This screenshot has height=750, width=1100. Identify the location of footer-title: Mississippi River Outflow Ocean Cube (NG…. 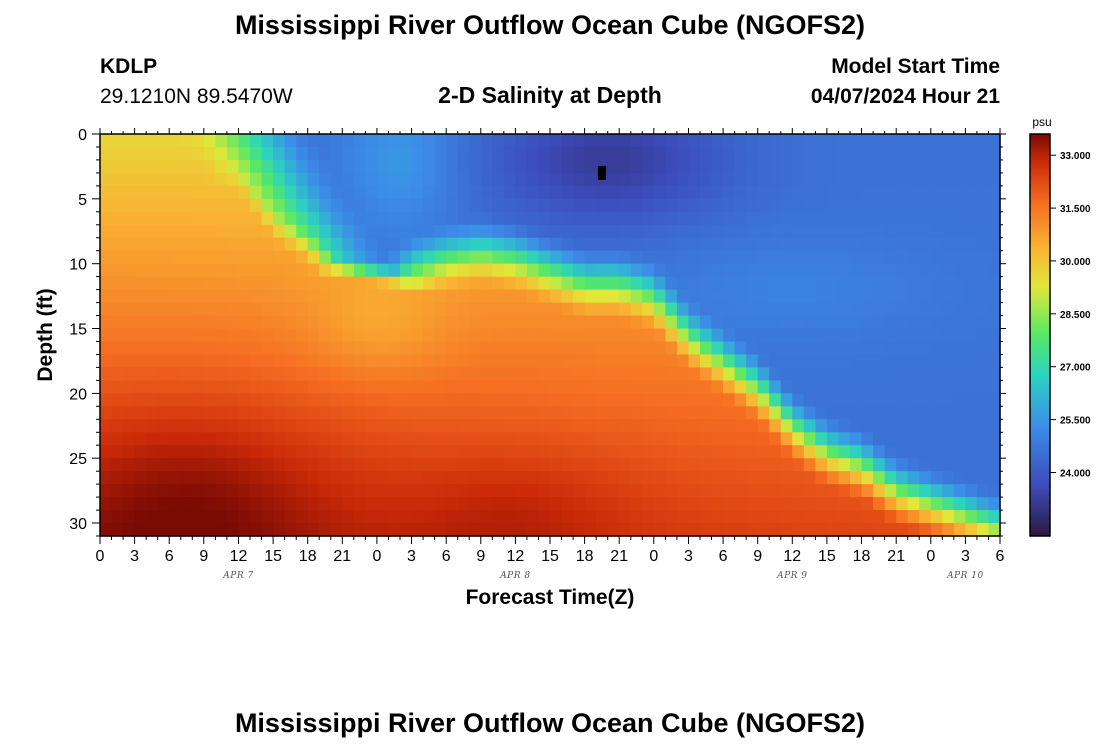
(550, 723).